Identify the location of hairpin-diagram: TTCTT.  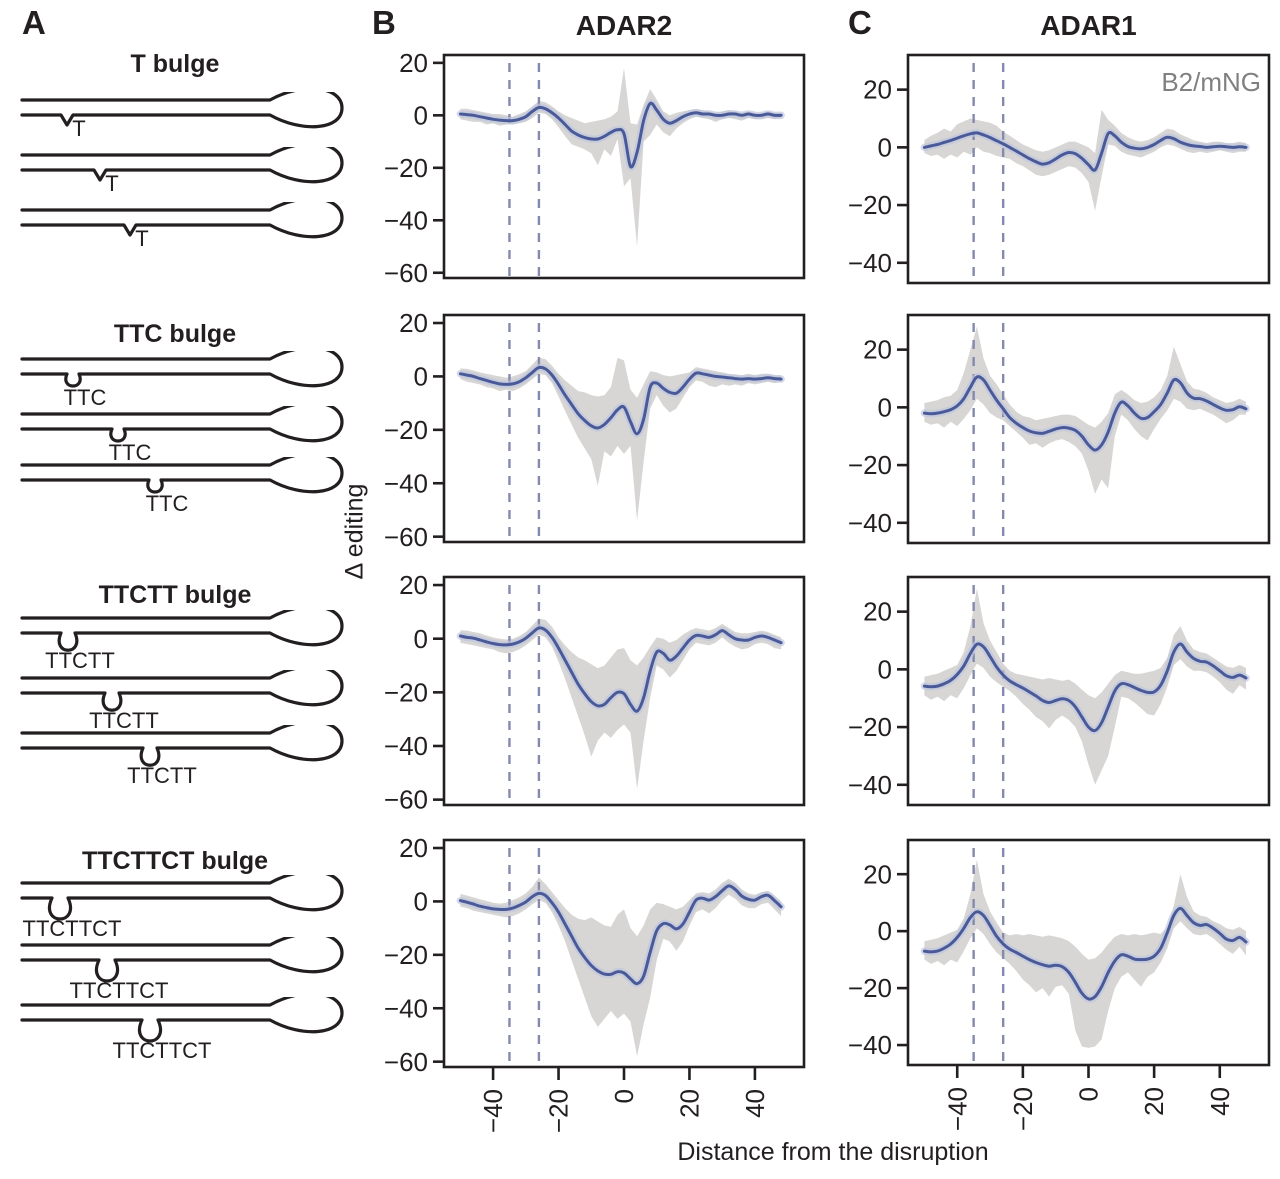
(182, 760).